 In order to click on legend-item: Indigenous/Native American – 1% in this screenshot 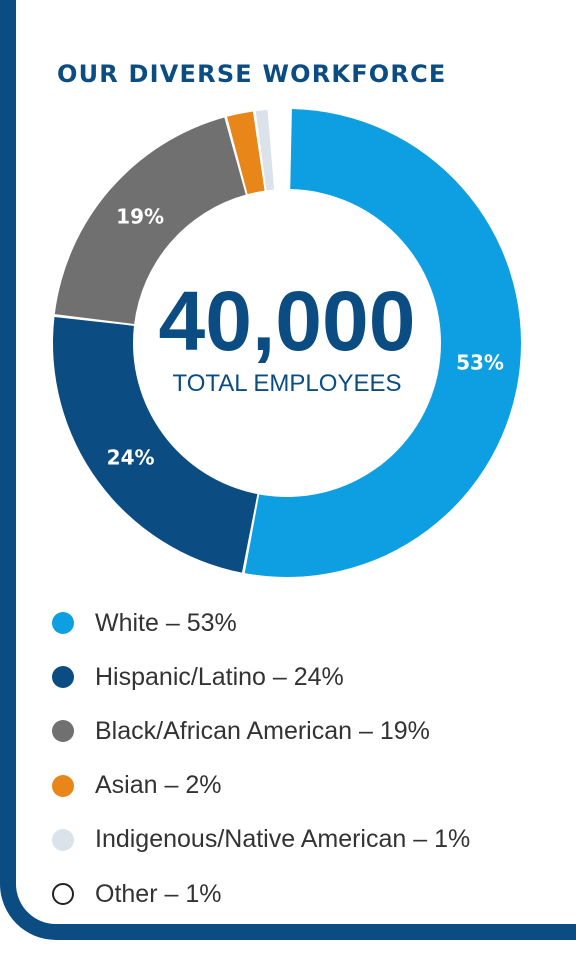, I will do `click(261, 840)`.